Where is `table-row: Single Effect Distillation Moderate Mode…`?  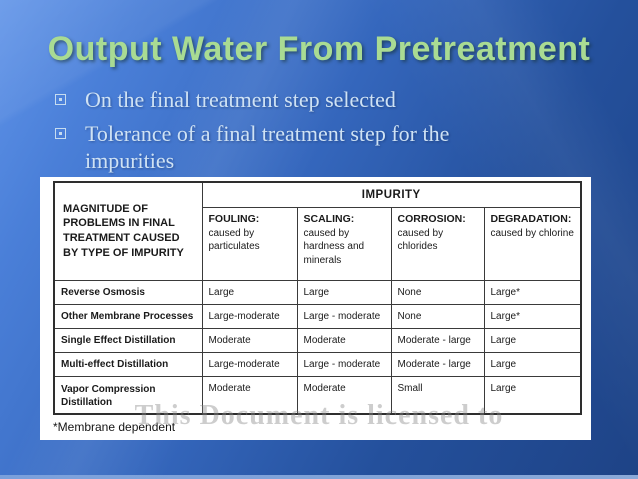 table-row: Single Effect Distillation Moderate Mode… is located at coordinates (317, 340).